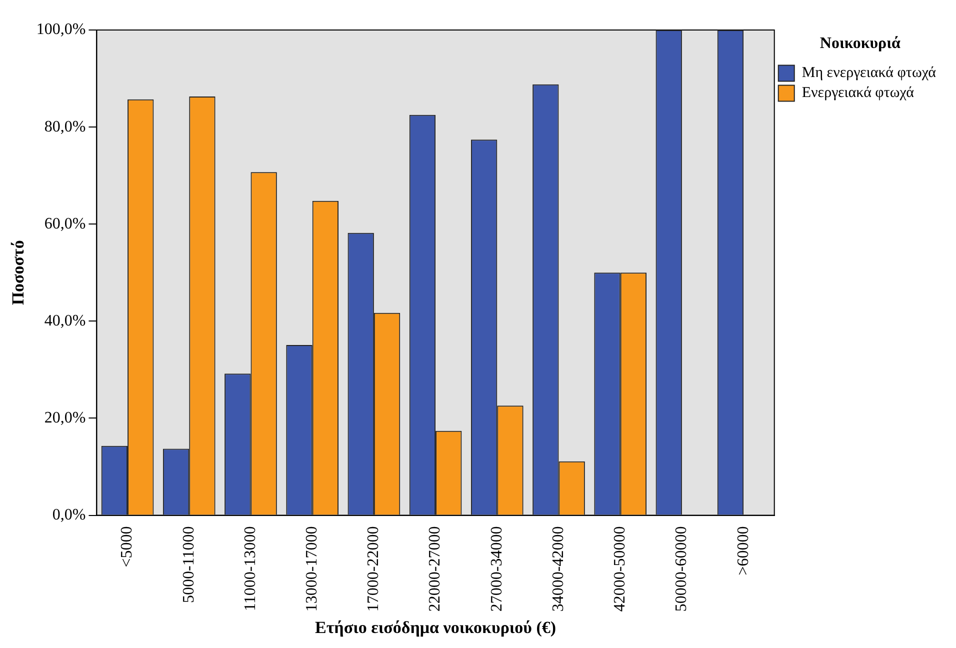 The width and height of the screenshot is (956, 648). Describe the element at coordinates (18, 273) in the screenshot. I see `y-axis-title: Ποσοστό` at that location.